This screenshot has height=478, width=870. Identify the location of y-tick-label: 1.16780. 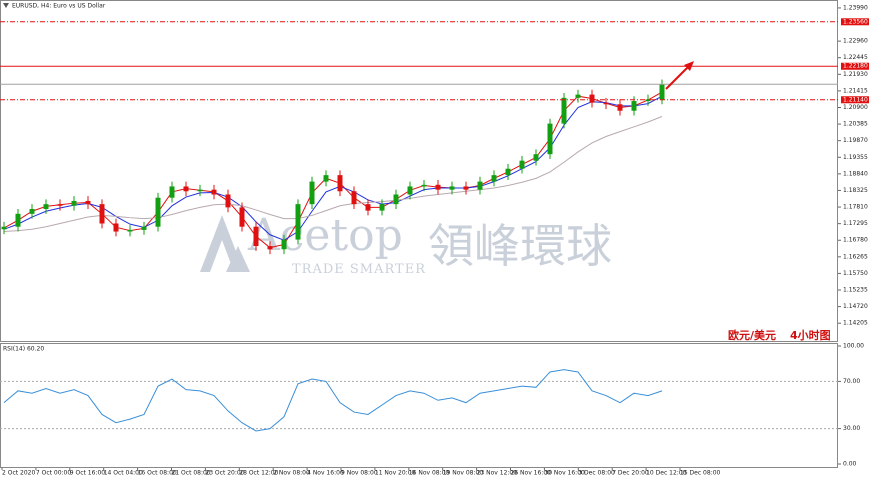
(855, 240).